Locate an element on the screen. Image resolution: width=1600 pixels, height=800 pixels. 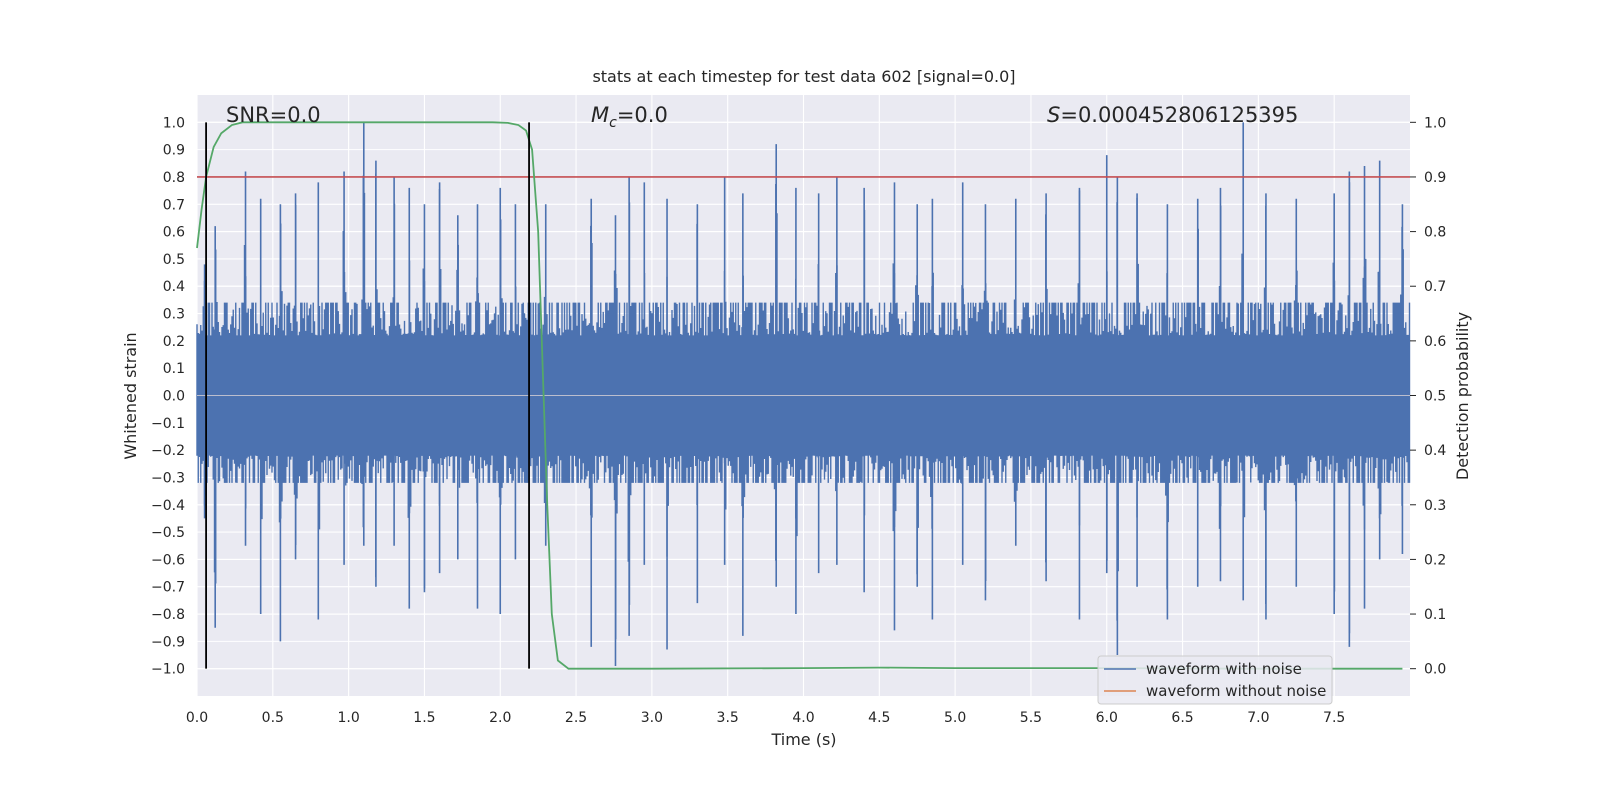
legend-box is located at coordinates (1215, 680).